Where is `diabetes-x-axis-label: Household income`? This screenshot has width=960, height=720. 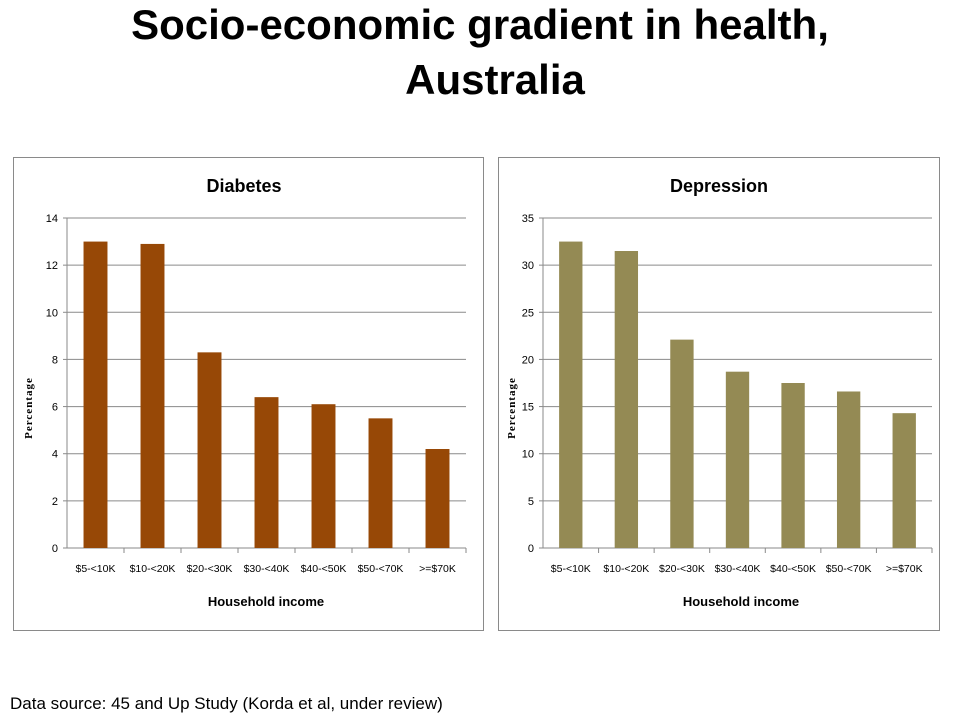 diabetes-x-axis-label: Household income is located at coordinates (266, 601).